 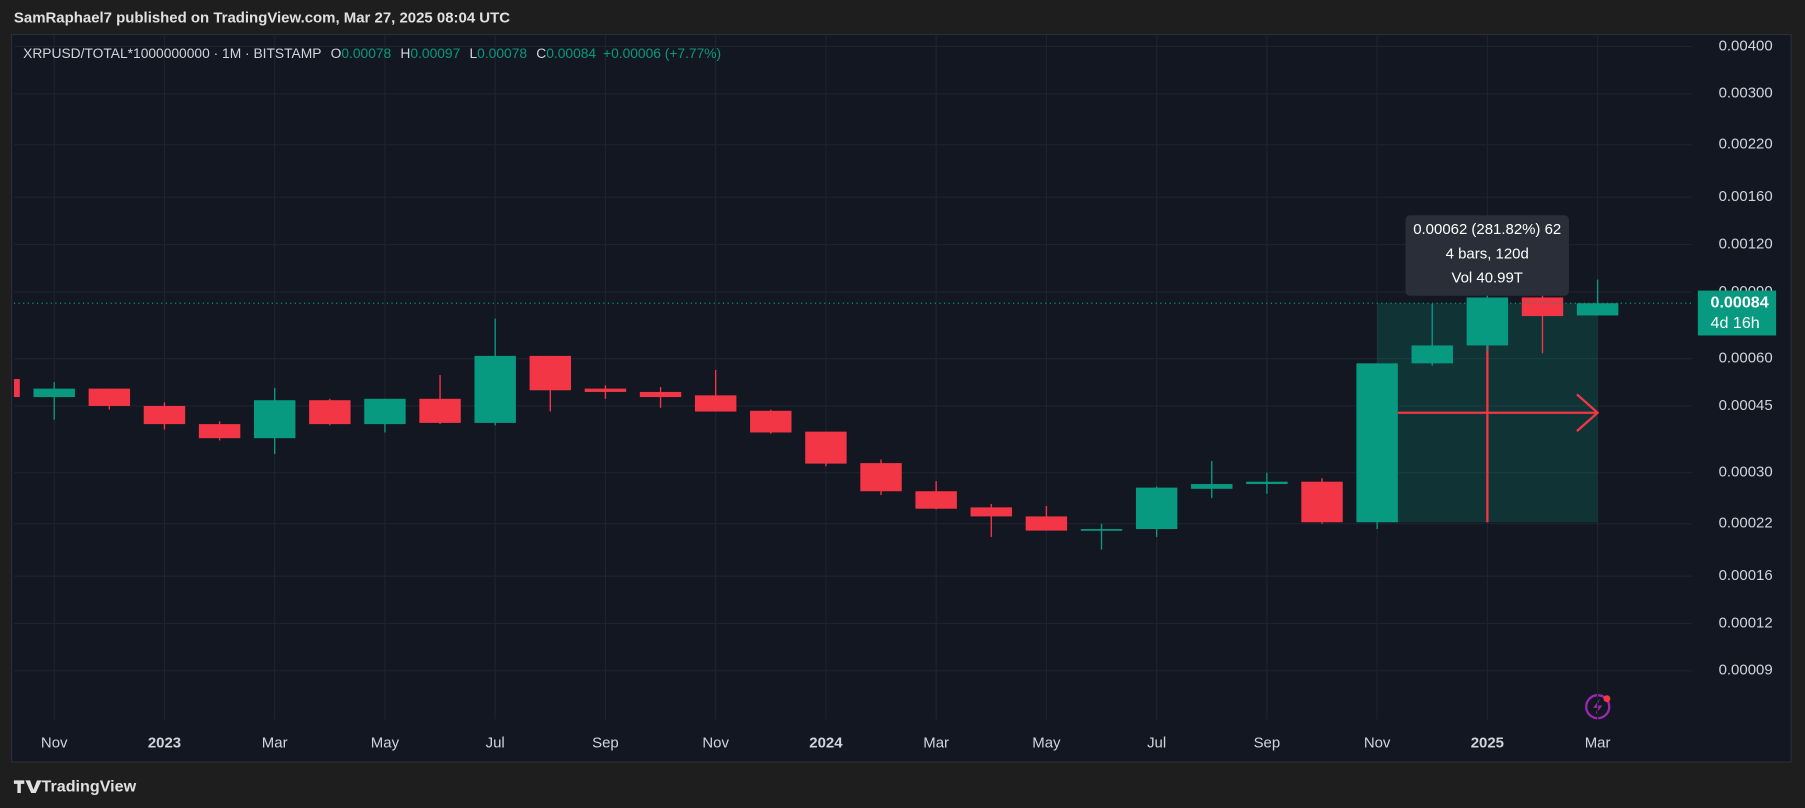 What do you see at coordinates (826, 742) in the screenshot?
I see `x-tick-label: 2024` at bounding box center [826, 742].